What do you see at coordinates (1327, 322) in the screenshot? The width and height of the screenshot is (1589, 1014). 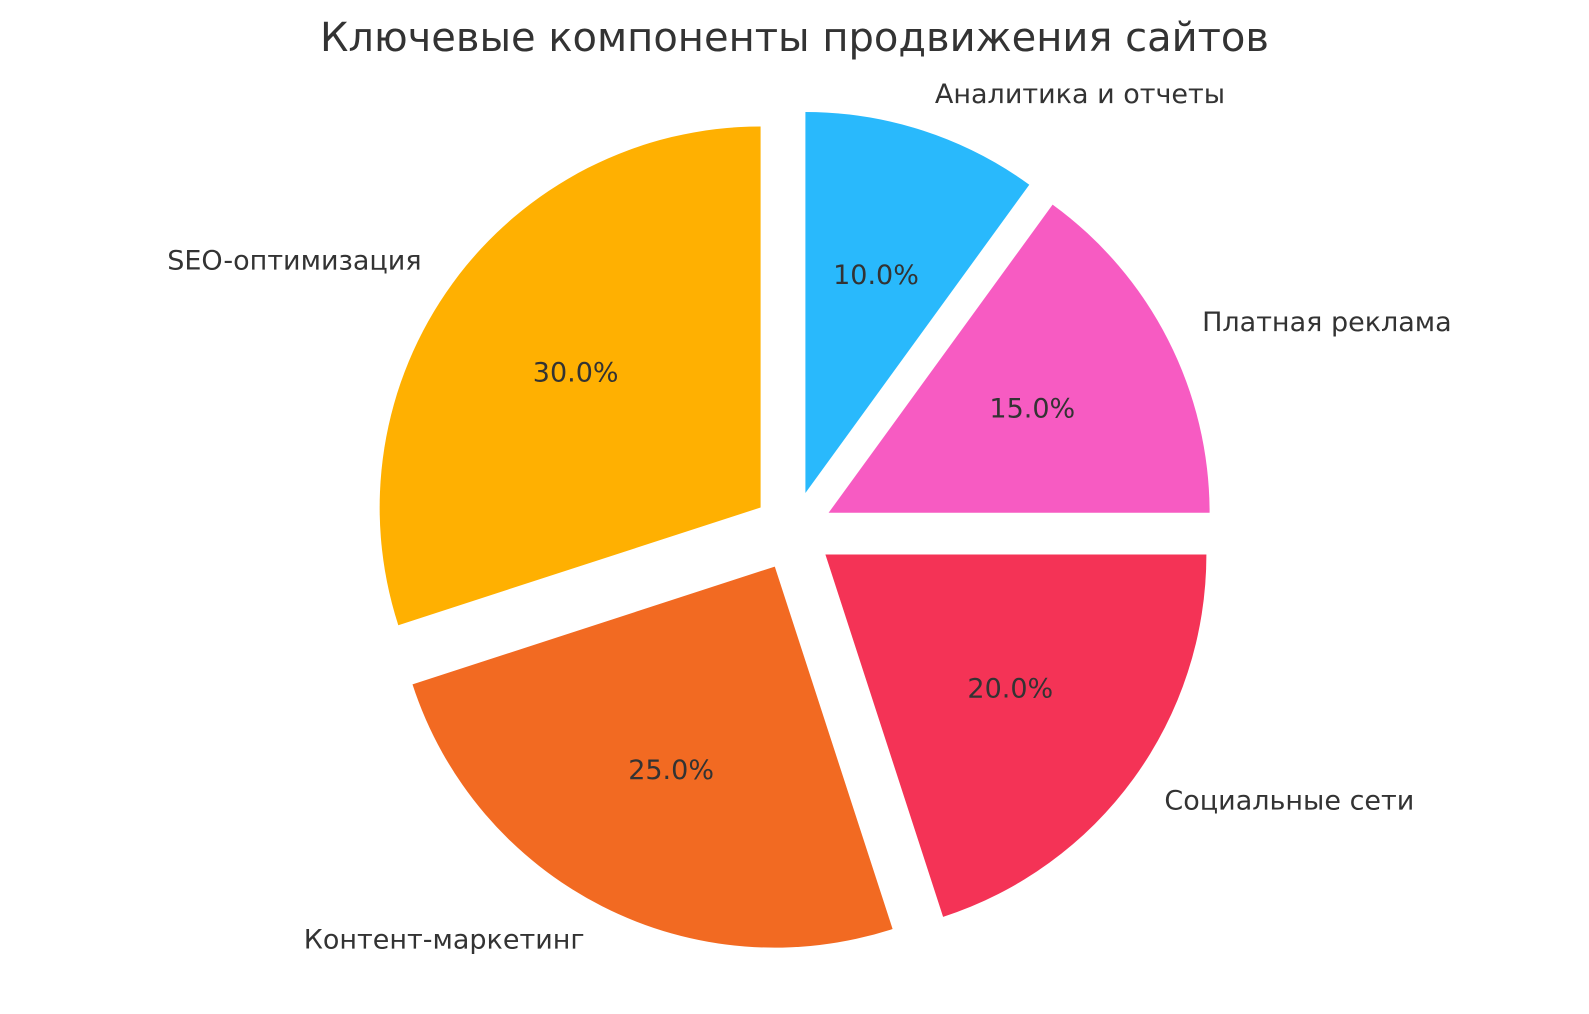 I see `slice-label-1: Платная реклама` at bounding box center [1327, 322].